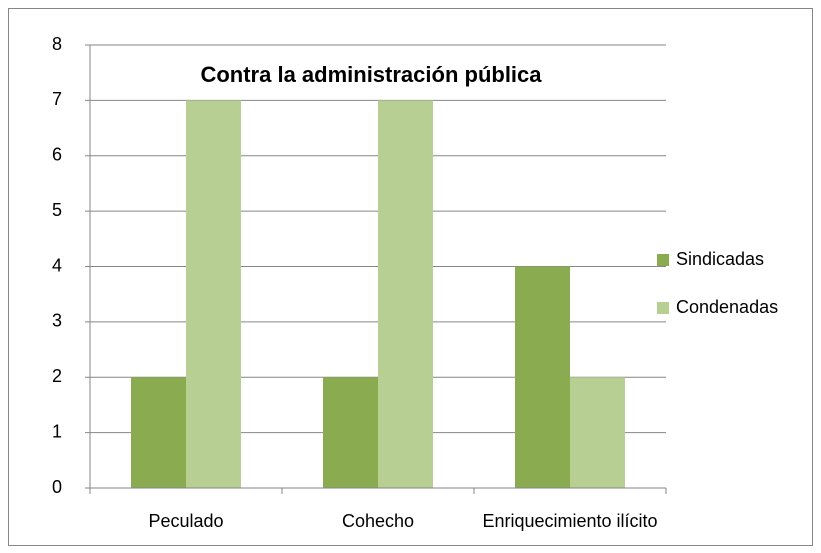  Describe the element at coordinates (378, 521) in the screenshot. I see `x-tick-label: Cohecho` at that location.